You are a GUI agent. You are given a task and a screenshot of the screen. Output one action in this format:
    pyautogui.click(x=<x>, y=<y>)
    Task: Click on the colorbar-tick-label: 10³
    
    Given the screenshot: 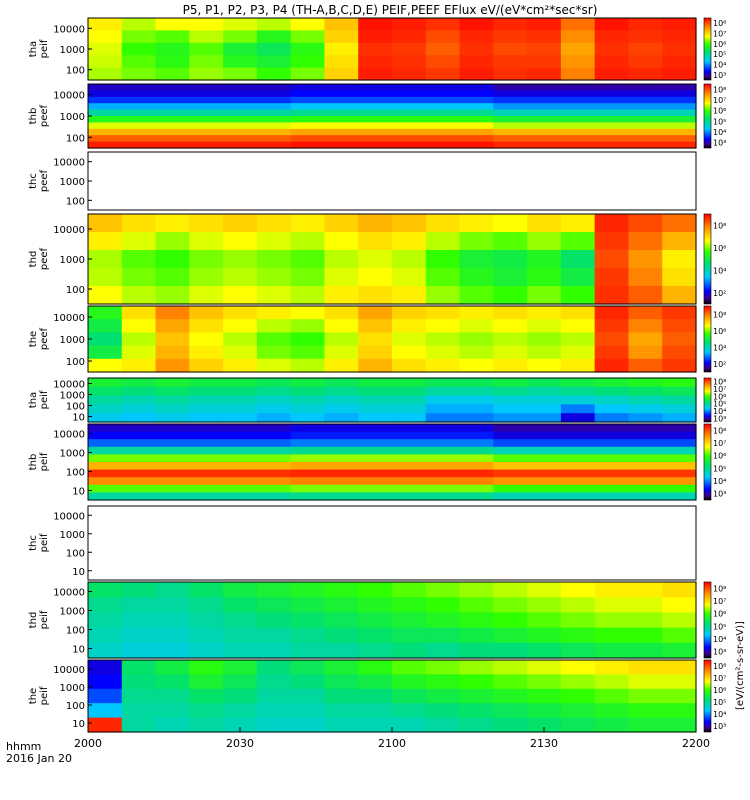 What is the action you would take?
    pyautogui.click(x=719, y=75)
    